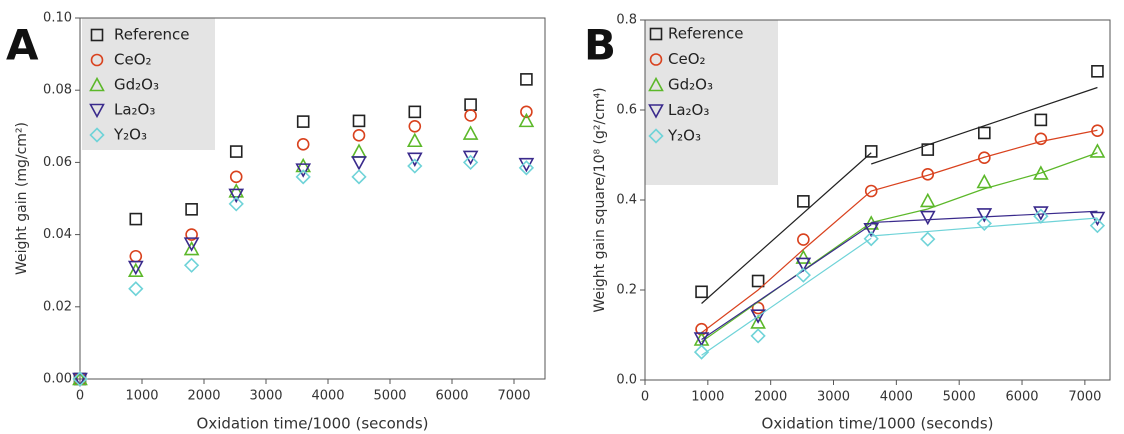 Image resolution: width=1124 pixels, height=434 pixels. What do you see at coordinates (57, 90) in the screenshot?
I see `y-tick-label: 0.08` at bounding box center [57, 90].